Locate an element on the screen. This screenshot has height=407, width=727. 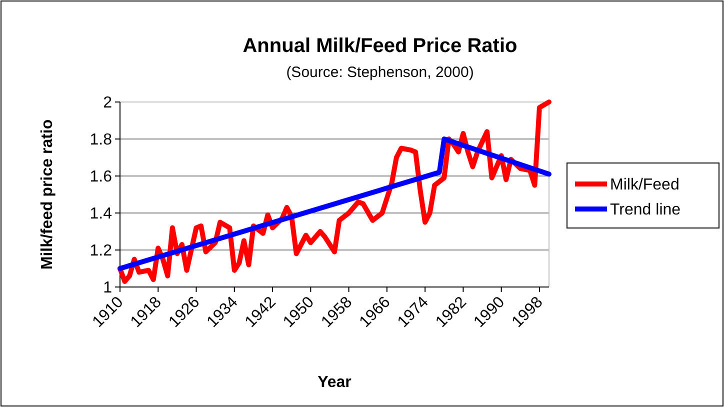
legend-label: Milk/Feed is located at coordinates (645, 185).